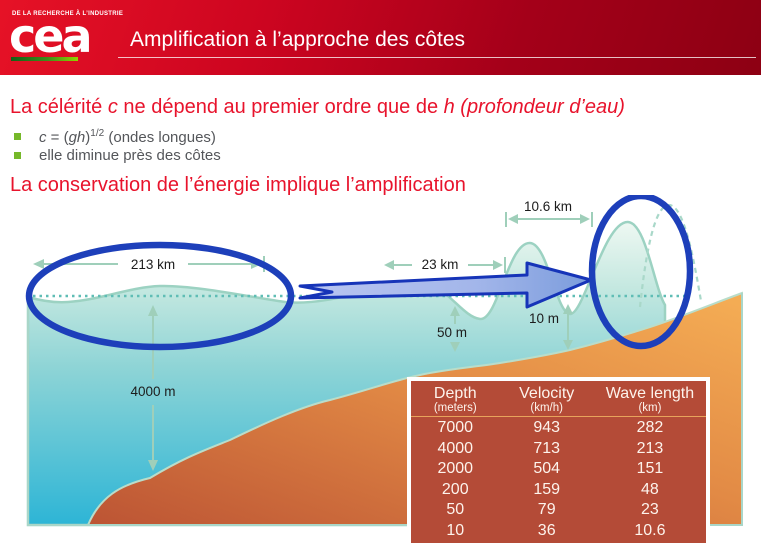  What do you see at coordinates (550, 468) in the screenshot?
I see `table-row: 2000 504 151` at bounding box center [550, 468].